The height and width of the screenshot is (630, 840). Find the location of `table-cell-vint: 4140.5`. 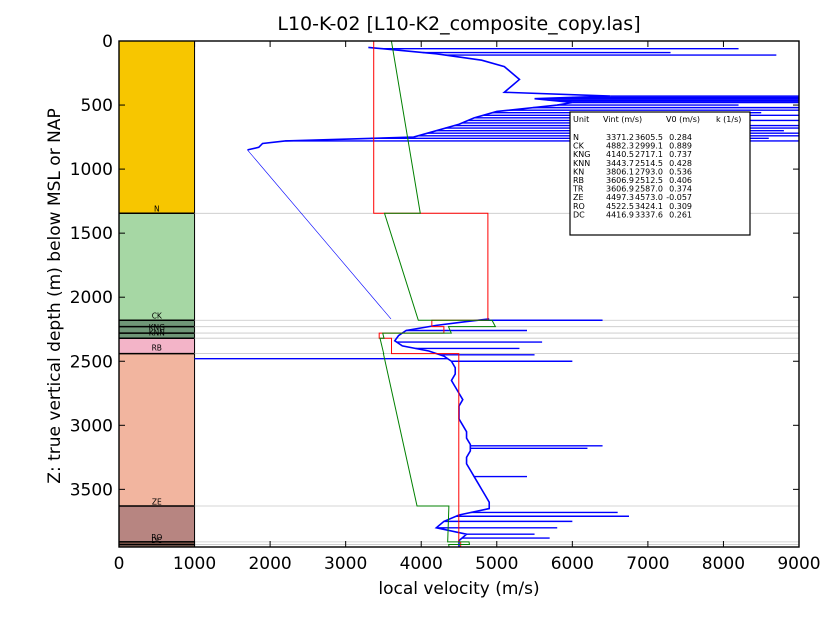

table-cell-vint: 4140.5 is located at coordinates (620, 154).